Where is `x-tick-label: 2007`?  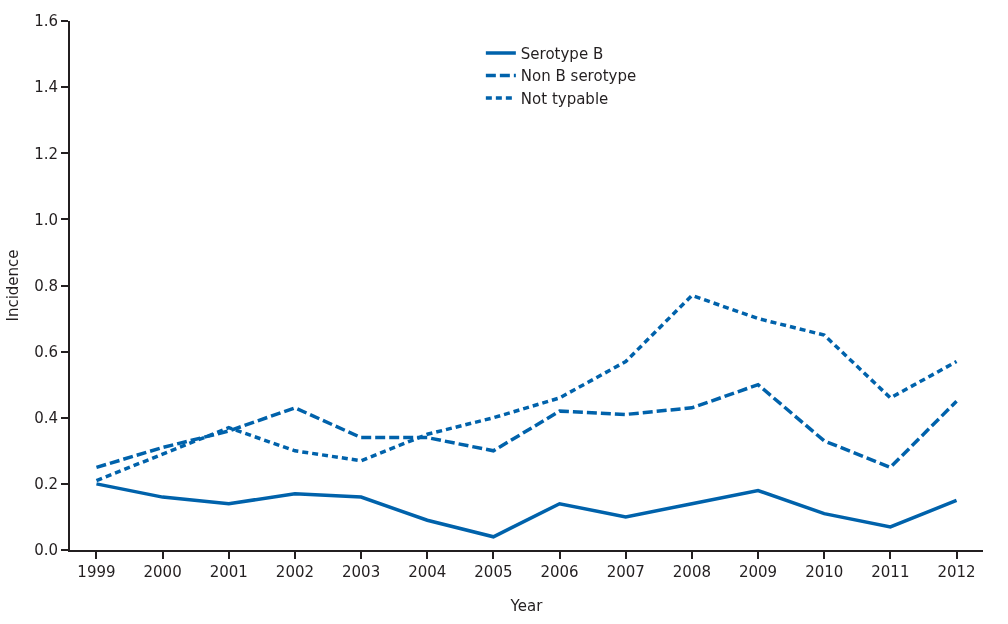
x-tick-label: 2007 is located at coordinates (625, 572).